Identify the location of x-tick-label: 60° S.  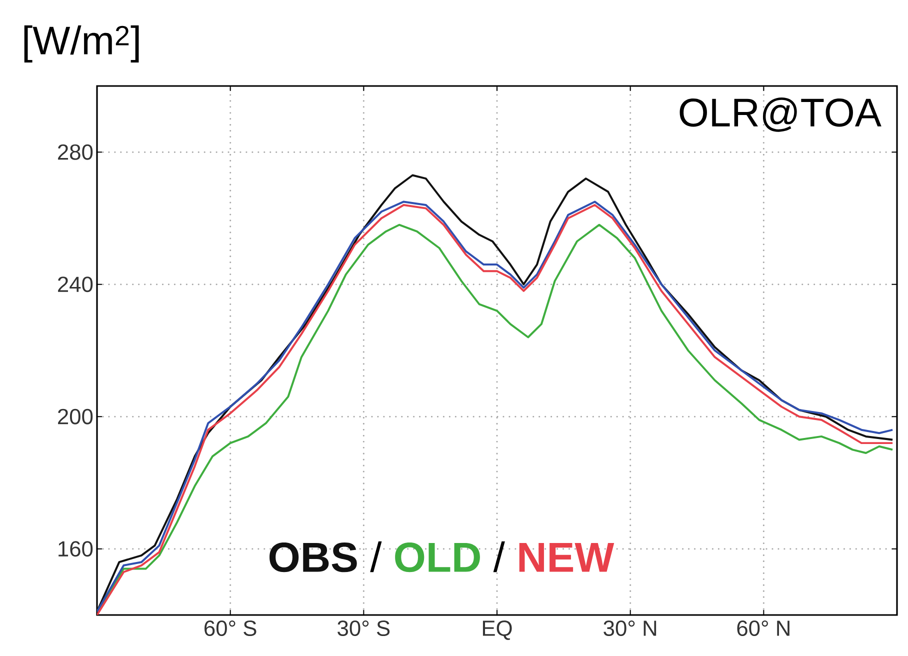
(230, 628).